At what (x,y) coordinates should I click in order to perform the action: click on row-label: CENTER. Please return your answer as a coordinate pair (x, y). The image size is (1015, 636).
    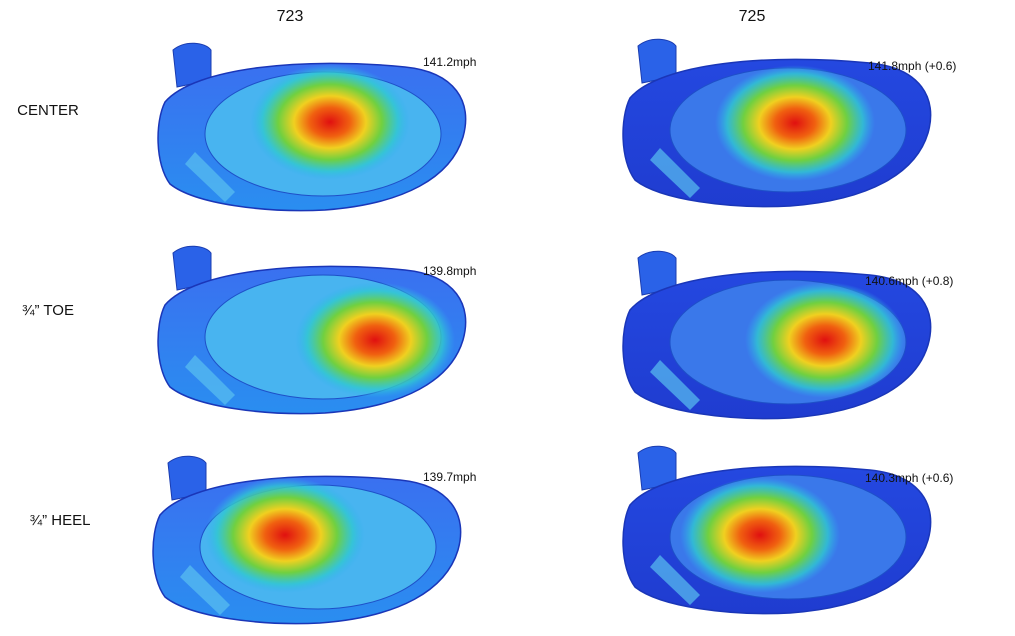
    Looking at the image, I should click on (48, 110).